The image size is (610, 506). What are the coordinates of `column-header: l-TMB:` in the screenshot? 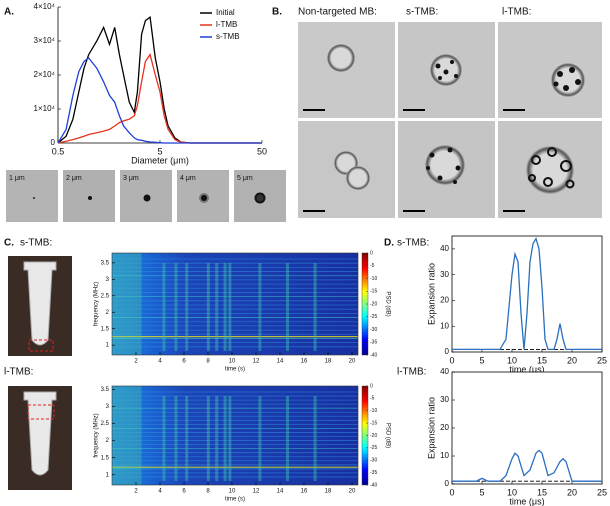 It's located at (516, 12).